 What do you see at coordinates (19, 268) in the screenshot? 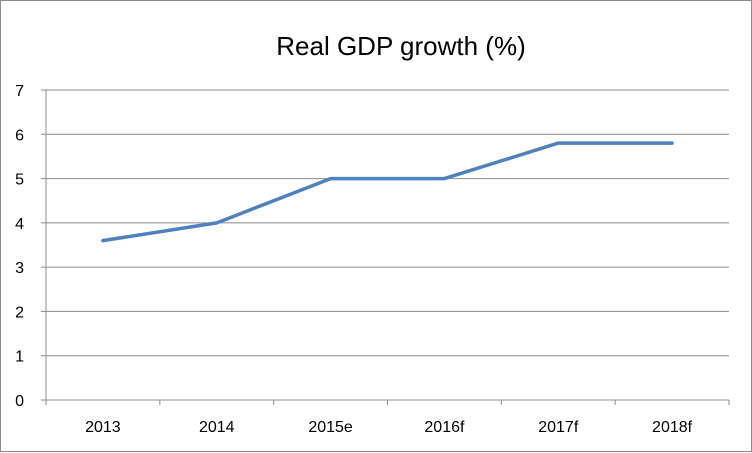
I see `y-tick-label: 3` at bounding box center [19, 268].